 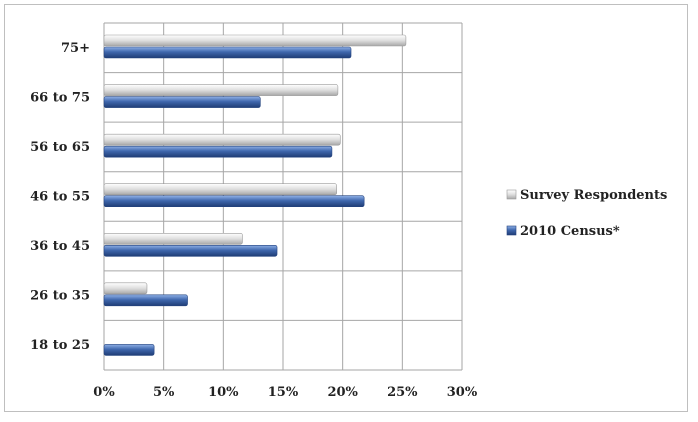 What do you see at coordinates (342, 392) in the screenshot?
I see `x-tick-label: 20%` at bounding box center [342, 392].